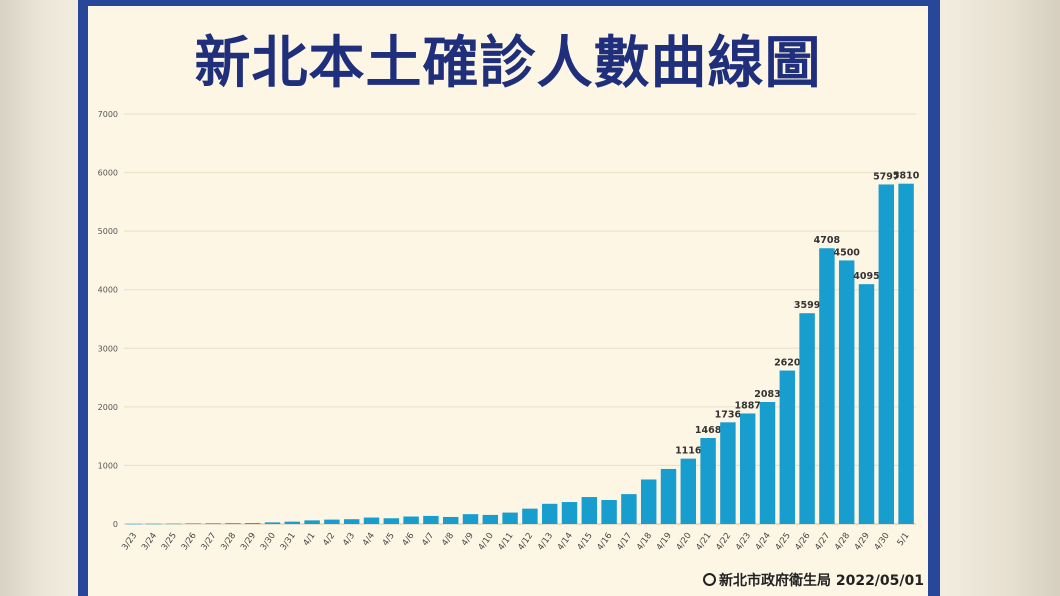 The width and height of the screenshot is (1060, 596). I want to click on x-tick-label: 4/11, so click(505, 541).